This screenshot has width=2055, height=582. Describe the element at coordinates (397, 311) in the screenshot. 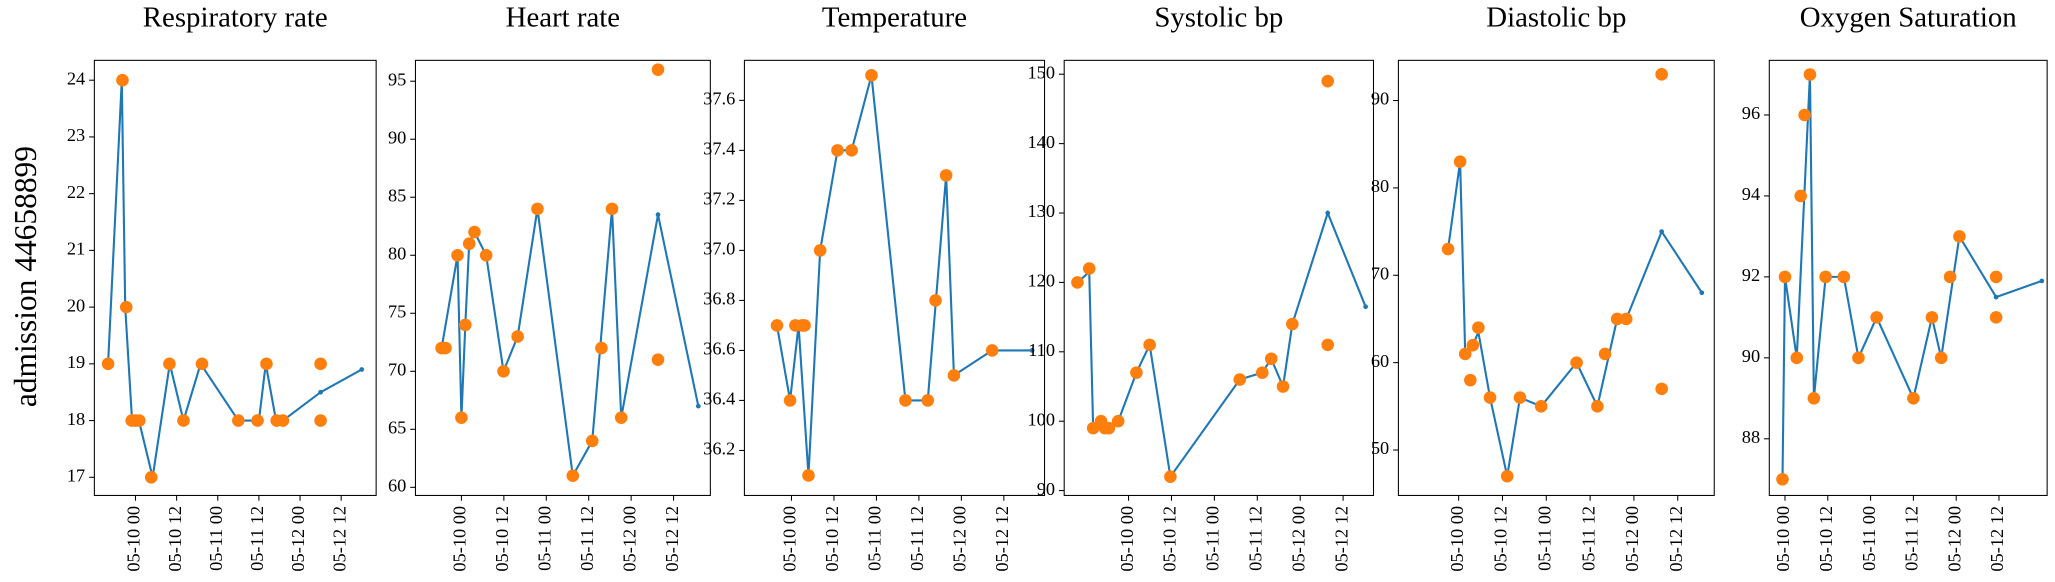

I see `y-tick-label: 75` at that location.